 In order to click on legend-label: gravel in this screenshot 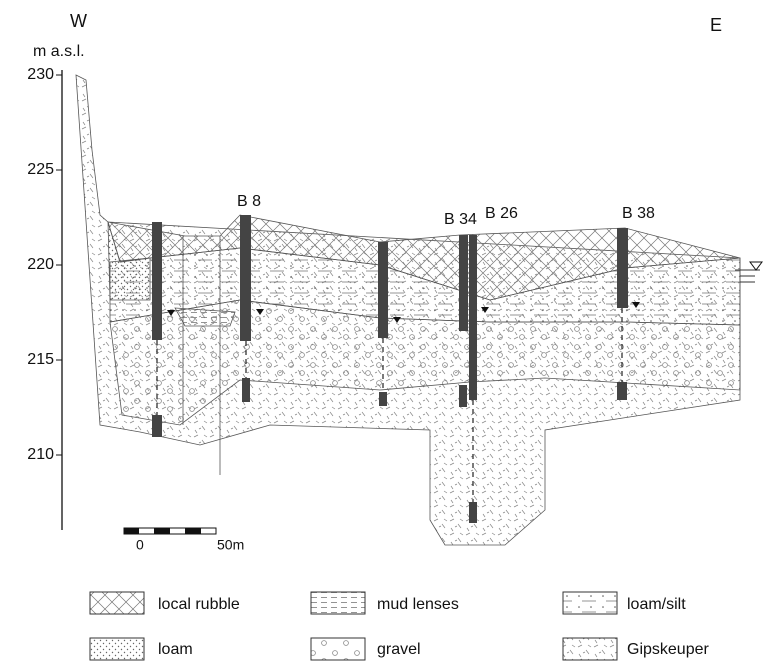, I will do `click(399, 649)`.